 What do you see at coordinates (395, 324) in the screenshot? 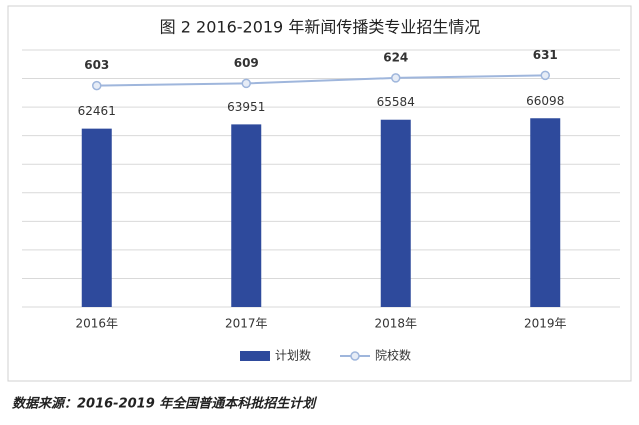
I see `x-tick-label: 2018年` at bounding box center [395, 324].